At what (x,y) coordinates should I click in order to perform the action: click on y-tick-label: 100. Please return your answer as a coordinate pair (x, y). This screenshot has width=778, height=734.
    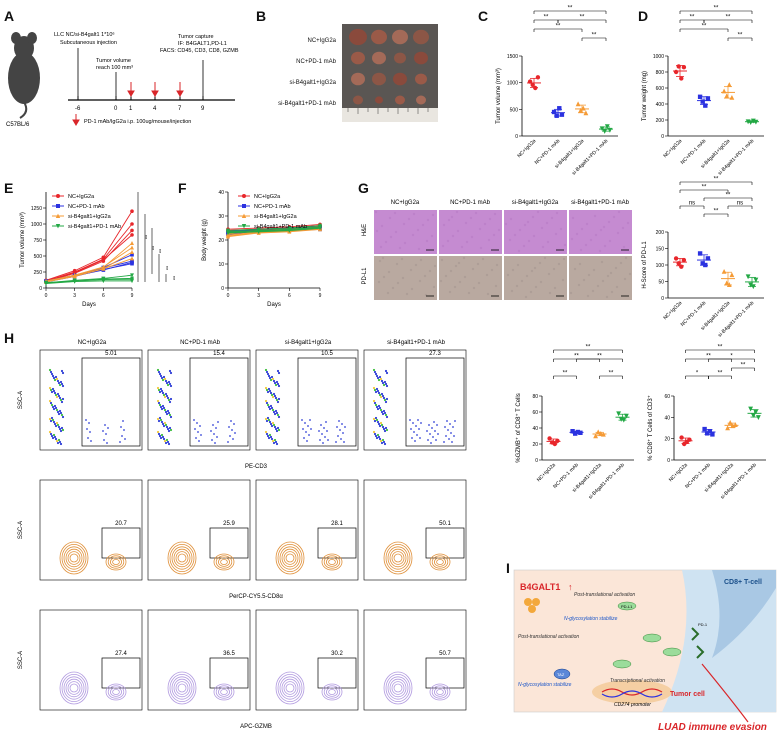
    Looking at the image, I should click on (660, 266).